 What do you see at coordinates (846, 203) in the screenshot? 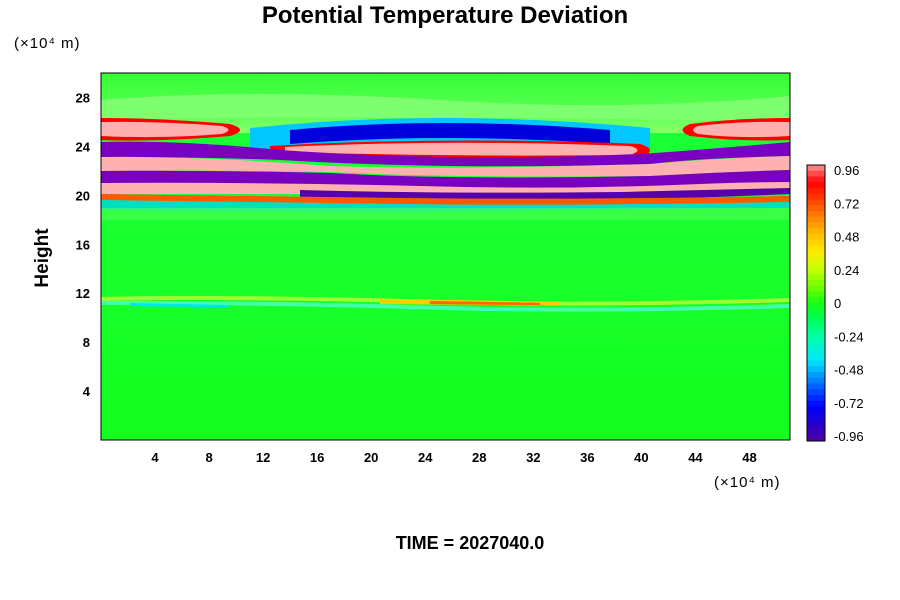
I see `colorbar-tick-label: 0.72` at bounding box center [846, 203].